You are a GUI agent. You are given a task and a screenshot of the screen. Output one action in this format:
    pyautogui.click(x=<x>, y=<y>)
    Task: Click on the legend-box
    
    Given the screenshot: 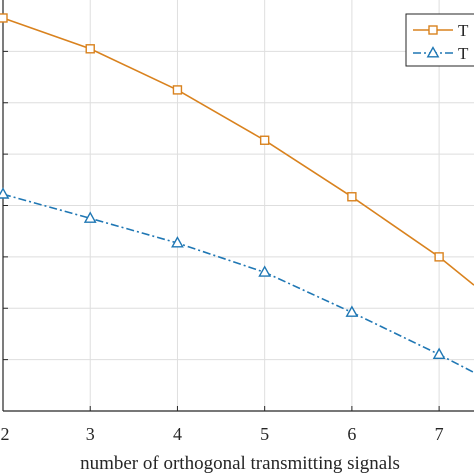 What is the action you would take?
    pyautogui.click(x=439, y=40)
    